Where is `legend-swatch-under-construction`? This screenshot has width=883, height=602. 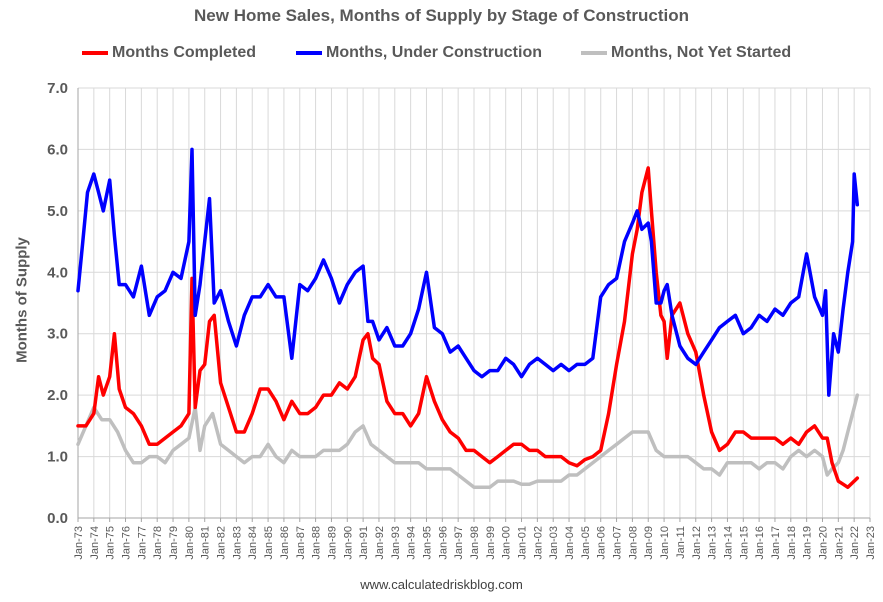
legend-swatch-under-construction is located at coordinates (309, 53).